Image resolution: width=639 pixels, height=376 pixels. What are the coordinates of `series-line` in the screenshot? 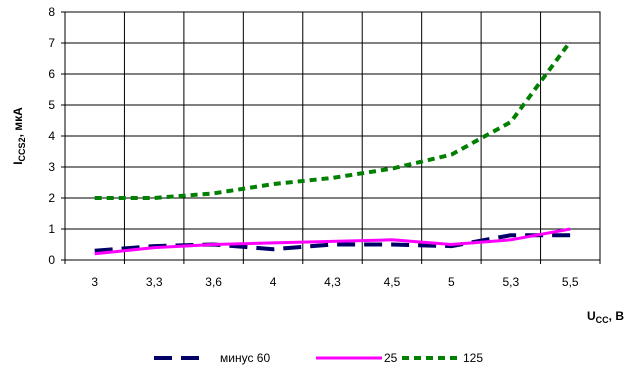 It's located at (332, 241).